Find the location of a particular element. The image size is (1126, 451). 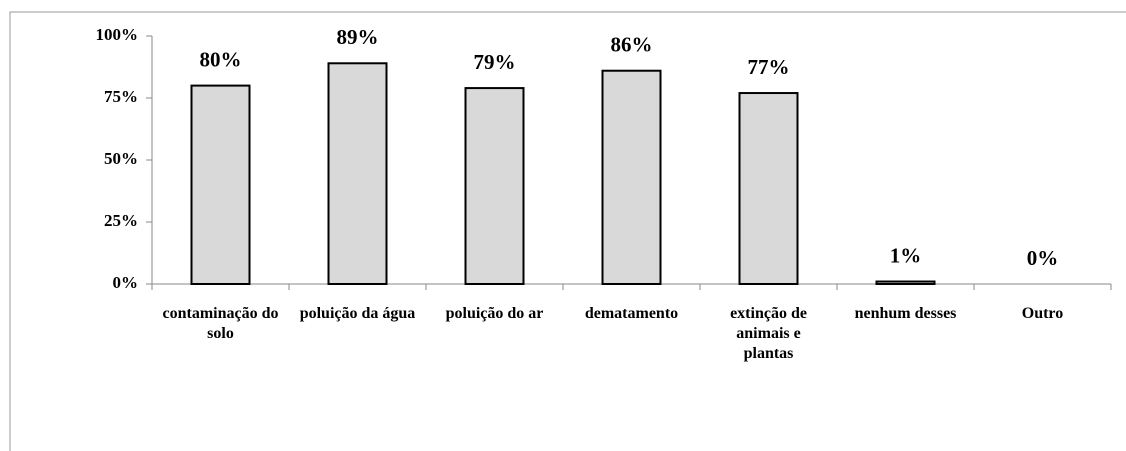

y-tick-label: 0% is located at coordinates (126, 282).